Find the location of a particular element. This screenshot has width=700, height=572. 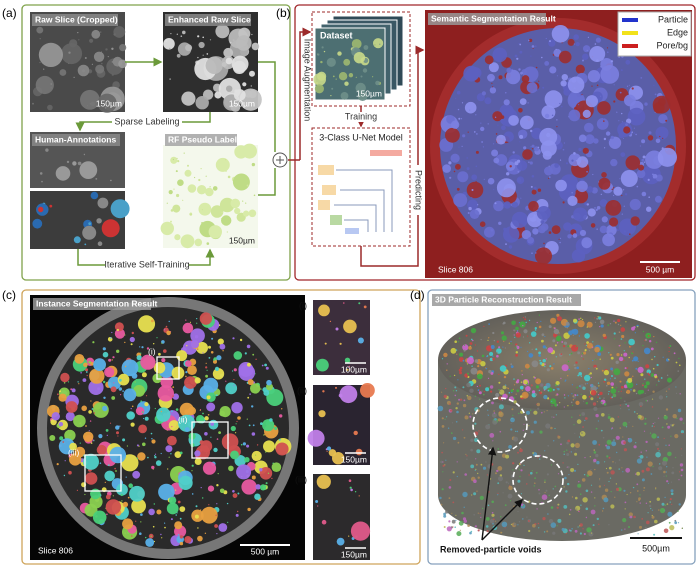

scale-label: 150µm is located at coordinates (242, 103).